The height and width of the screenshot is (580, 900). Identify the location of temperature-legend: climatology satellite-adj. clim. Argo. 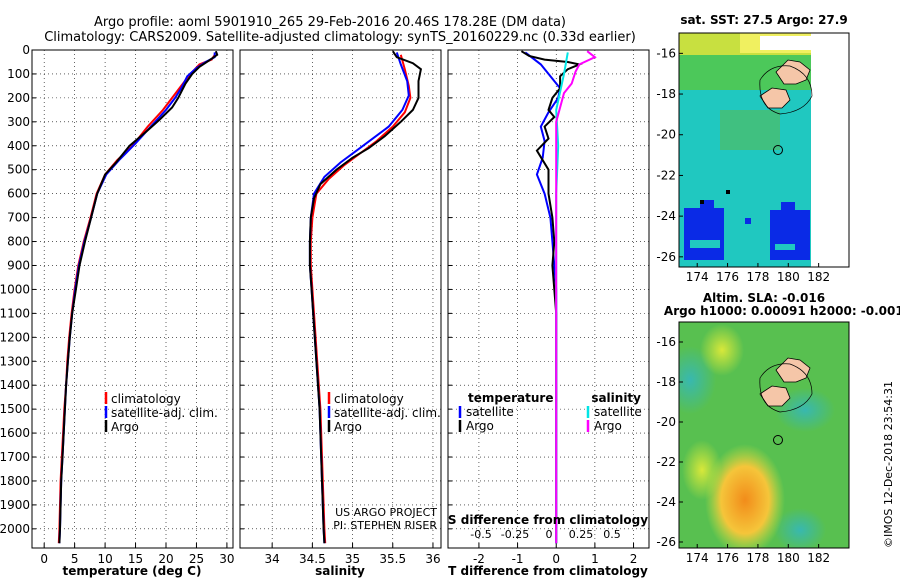
(161, 413).